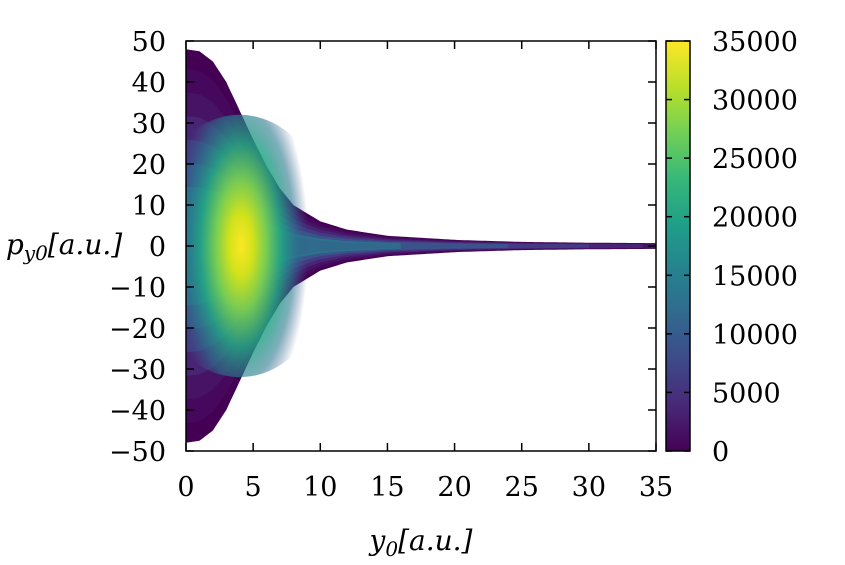 The height and width of the screenshot is (565, 845). I want to click on y-tick-label: 10, so click(149, 206).